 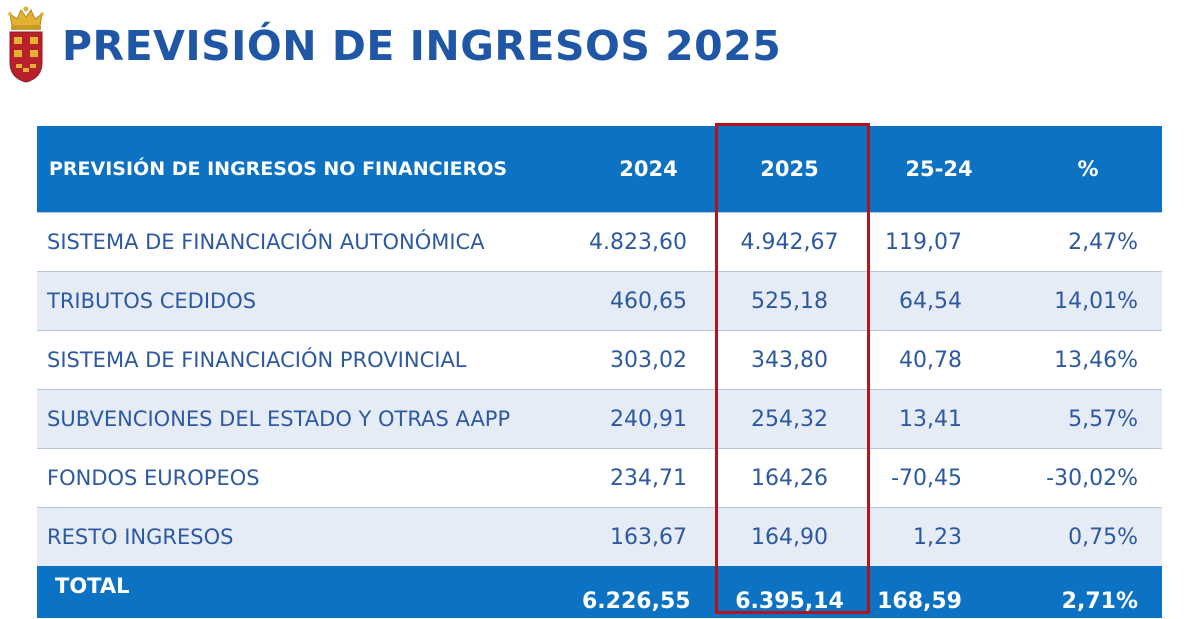 What do you see at coordinates (789, 478) in the screenshot?
I see `cell-2025: 164,26` at bounding box center [789, 478].